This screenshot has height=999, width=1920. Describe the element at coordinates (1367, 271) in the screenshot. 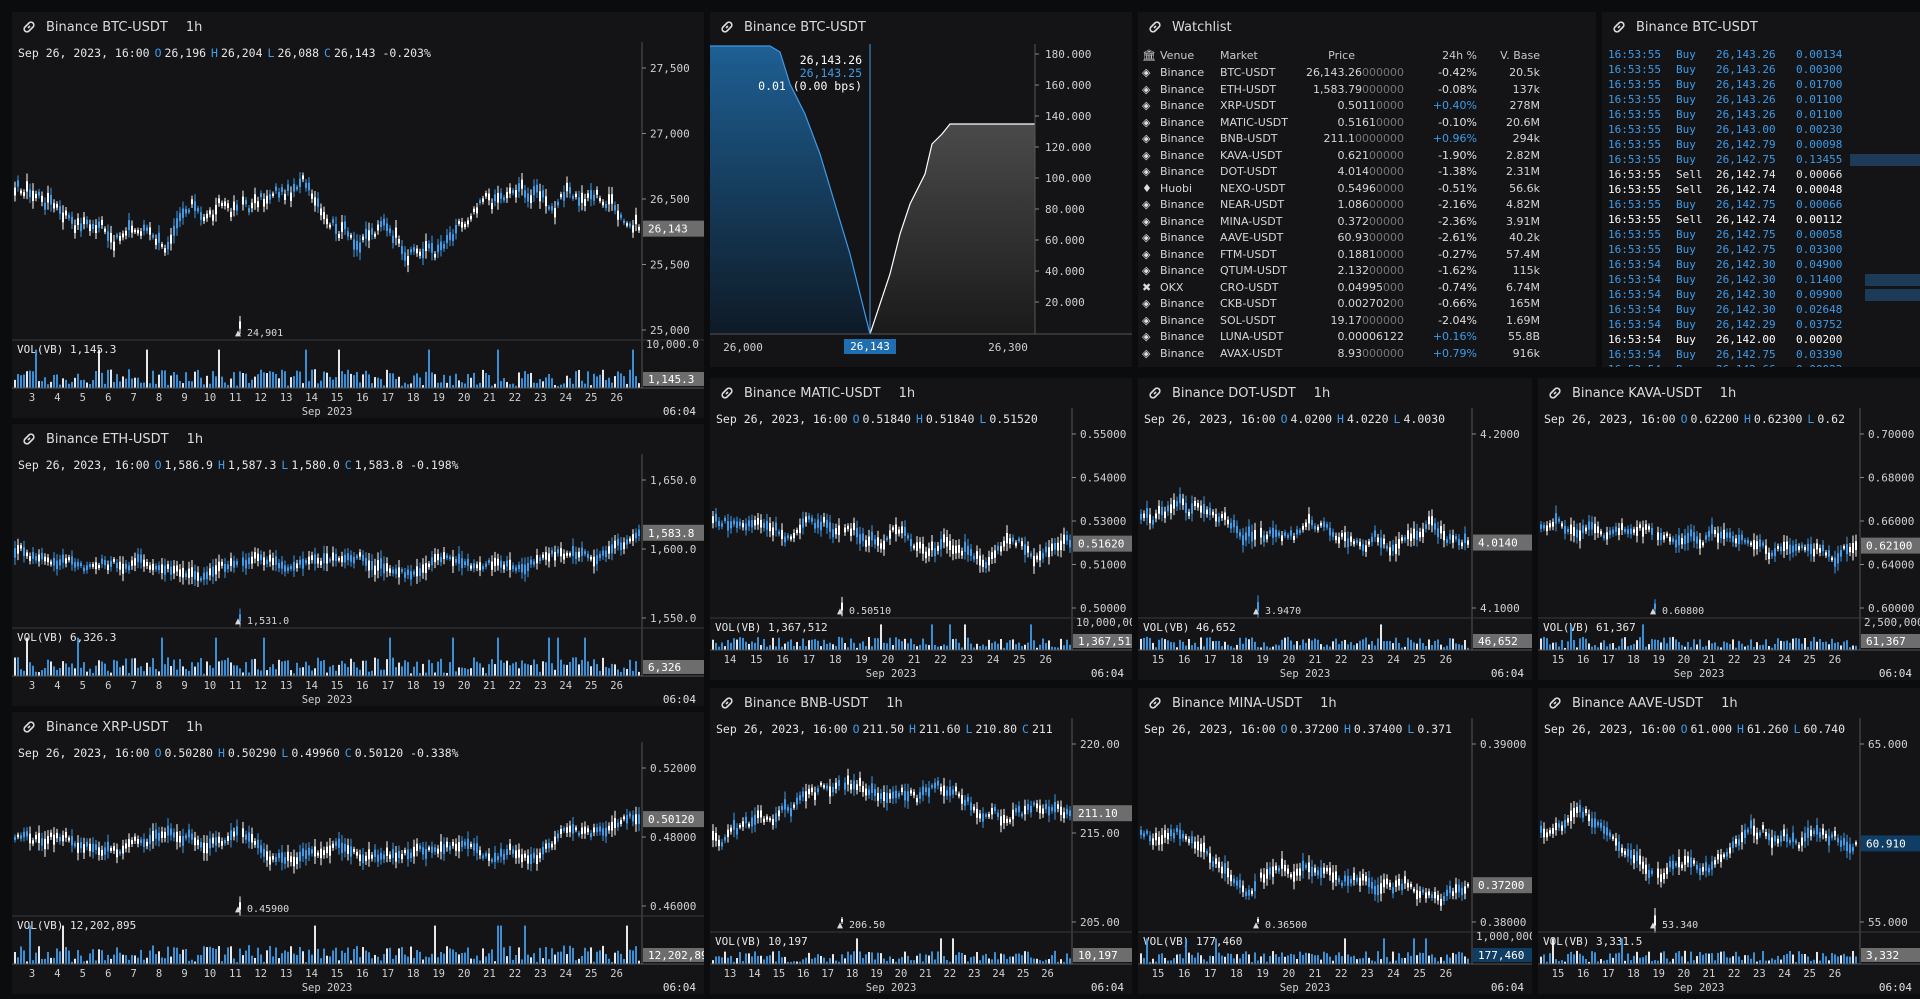

I see `watchlist-row: ◈ Binance QTUM-USDT 2.13200000 -1.62% 115k` at that location.